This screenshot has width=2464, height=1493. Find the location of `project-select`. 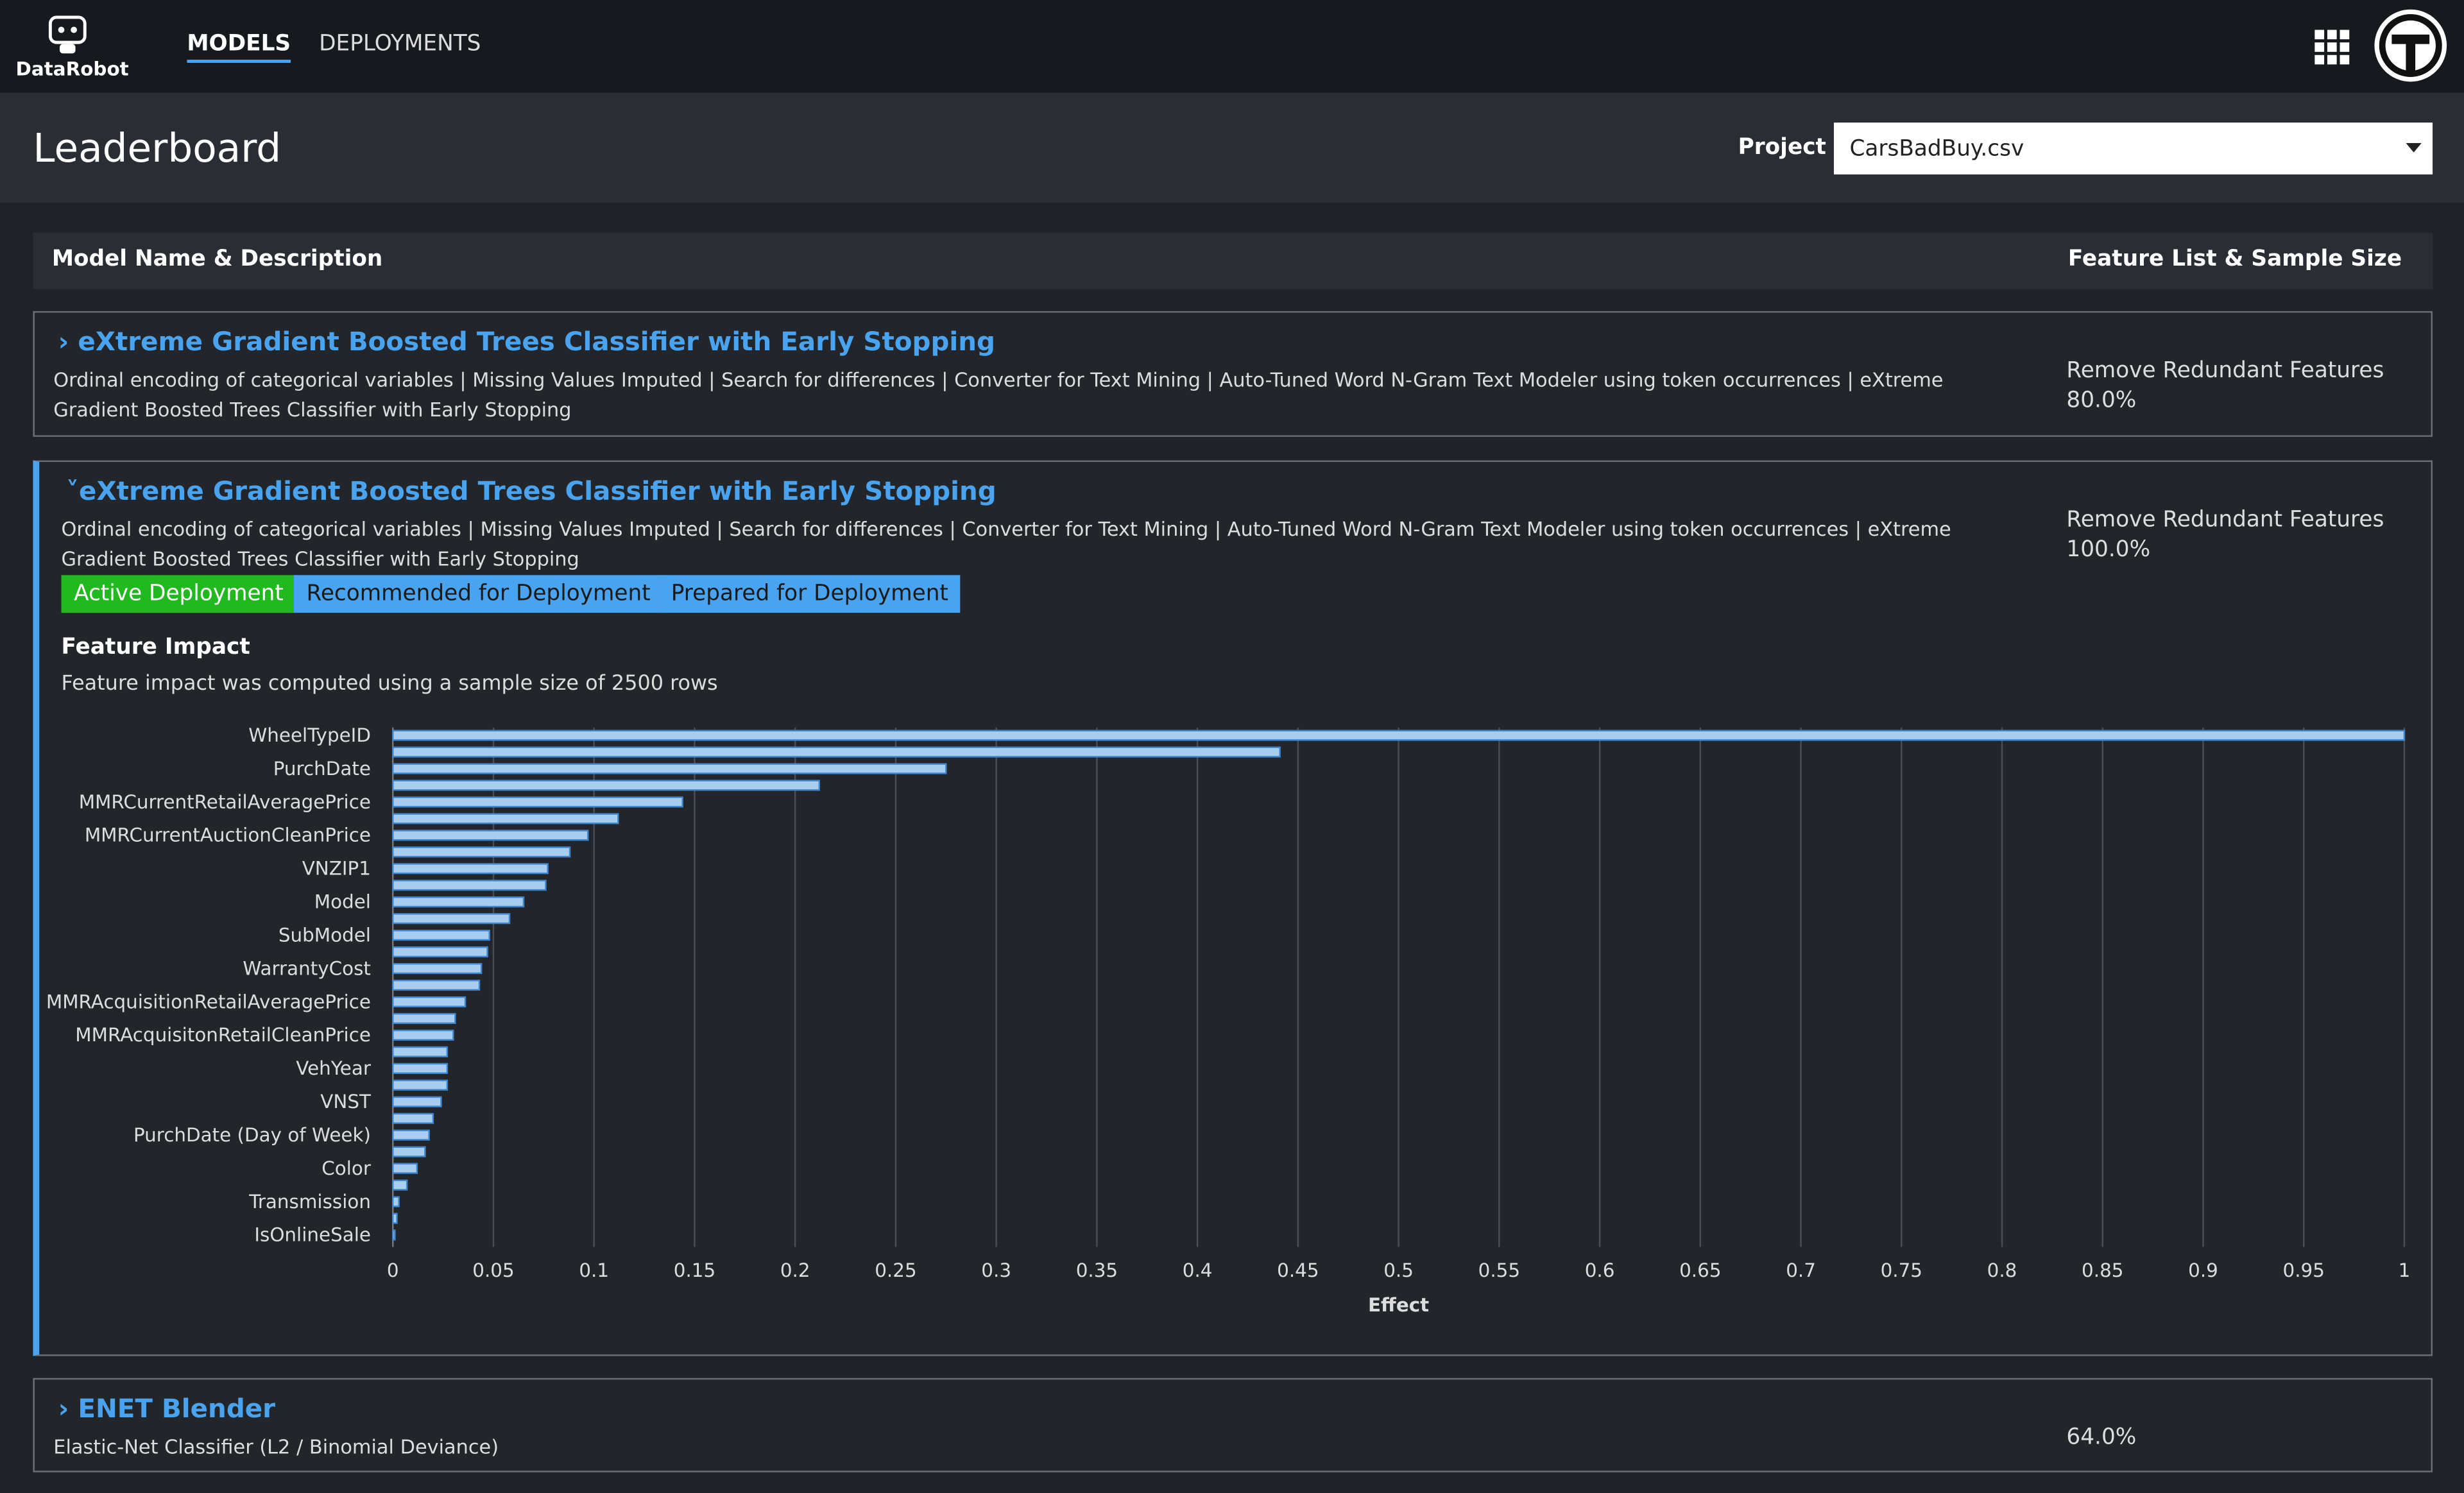

project-select is located at coordinates (2133, 149).